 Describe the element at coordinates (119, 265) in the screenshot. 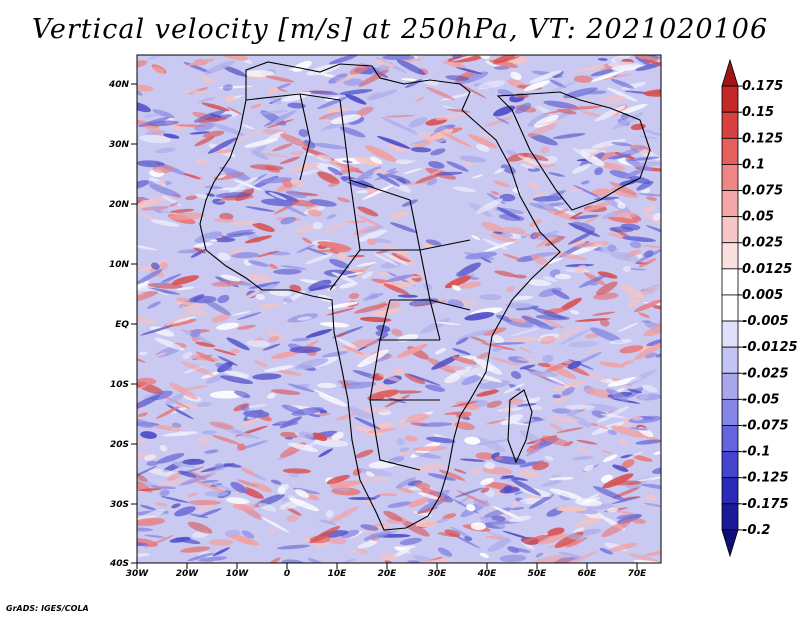

I see `lat-label: 10N` at that location.